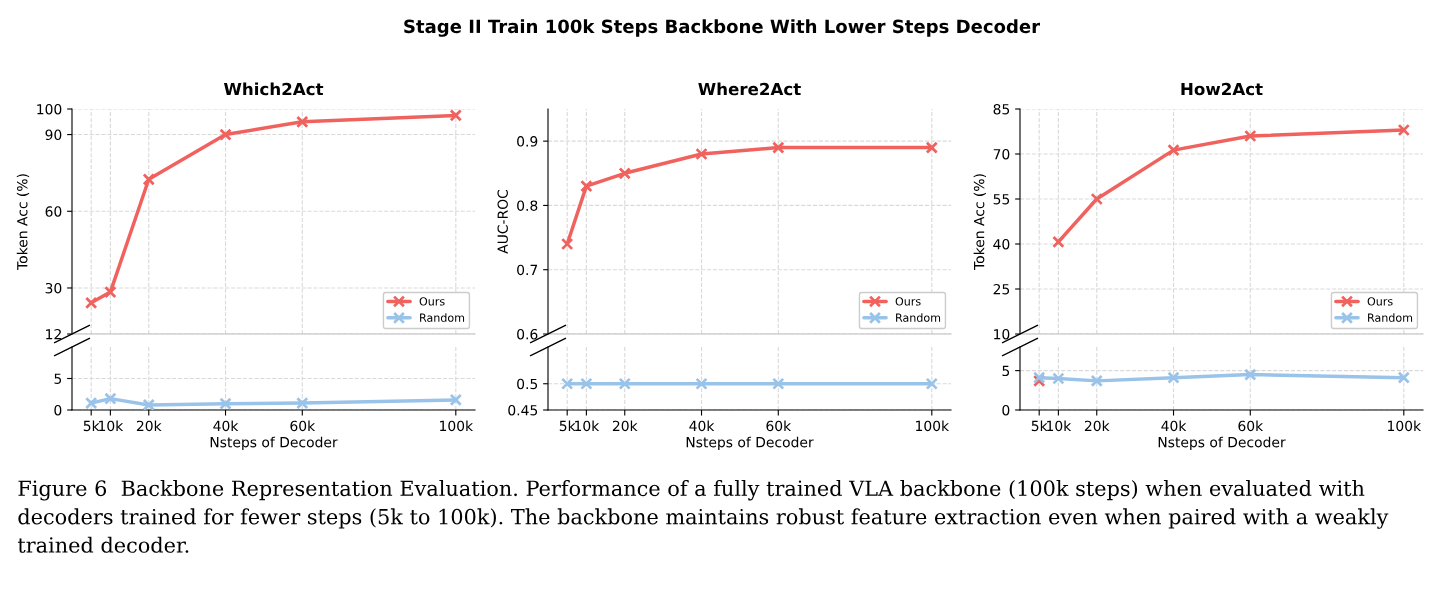 The width and height of the screenshot is (1443, 596). Describe the element at coordinates (1001, 289) in the screenshot. I see `y-tick-label: 25` at that location.